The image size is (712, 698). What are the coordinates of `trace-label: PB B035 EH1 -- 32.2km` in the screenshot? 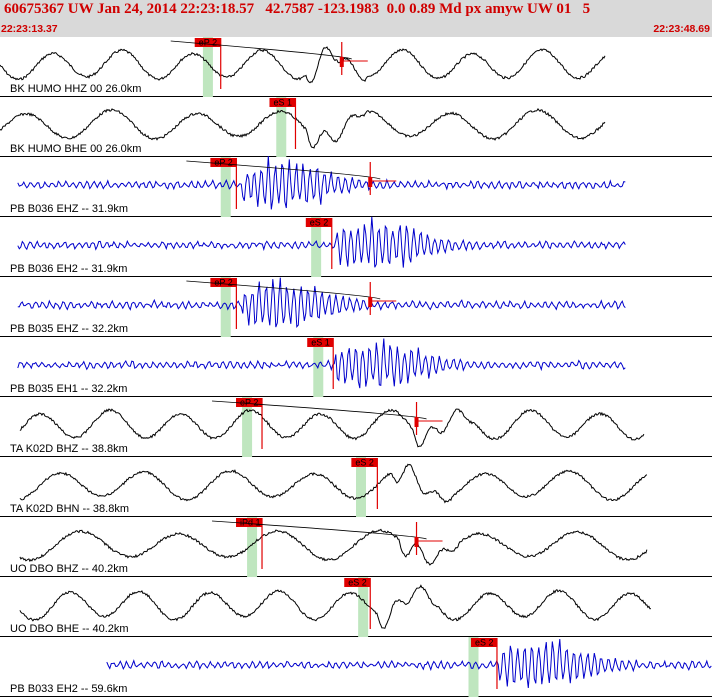 It's located at (68, 389).